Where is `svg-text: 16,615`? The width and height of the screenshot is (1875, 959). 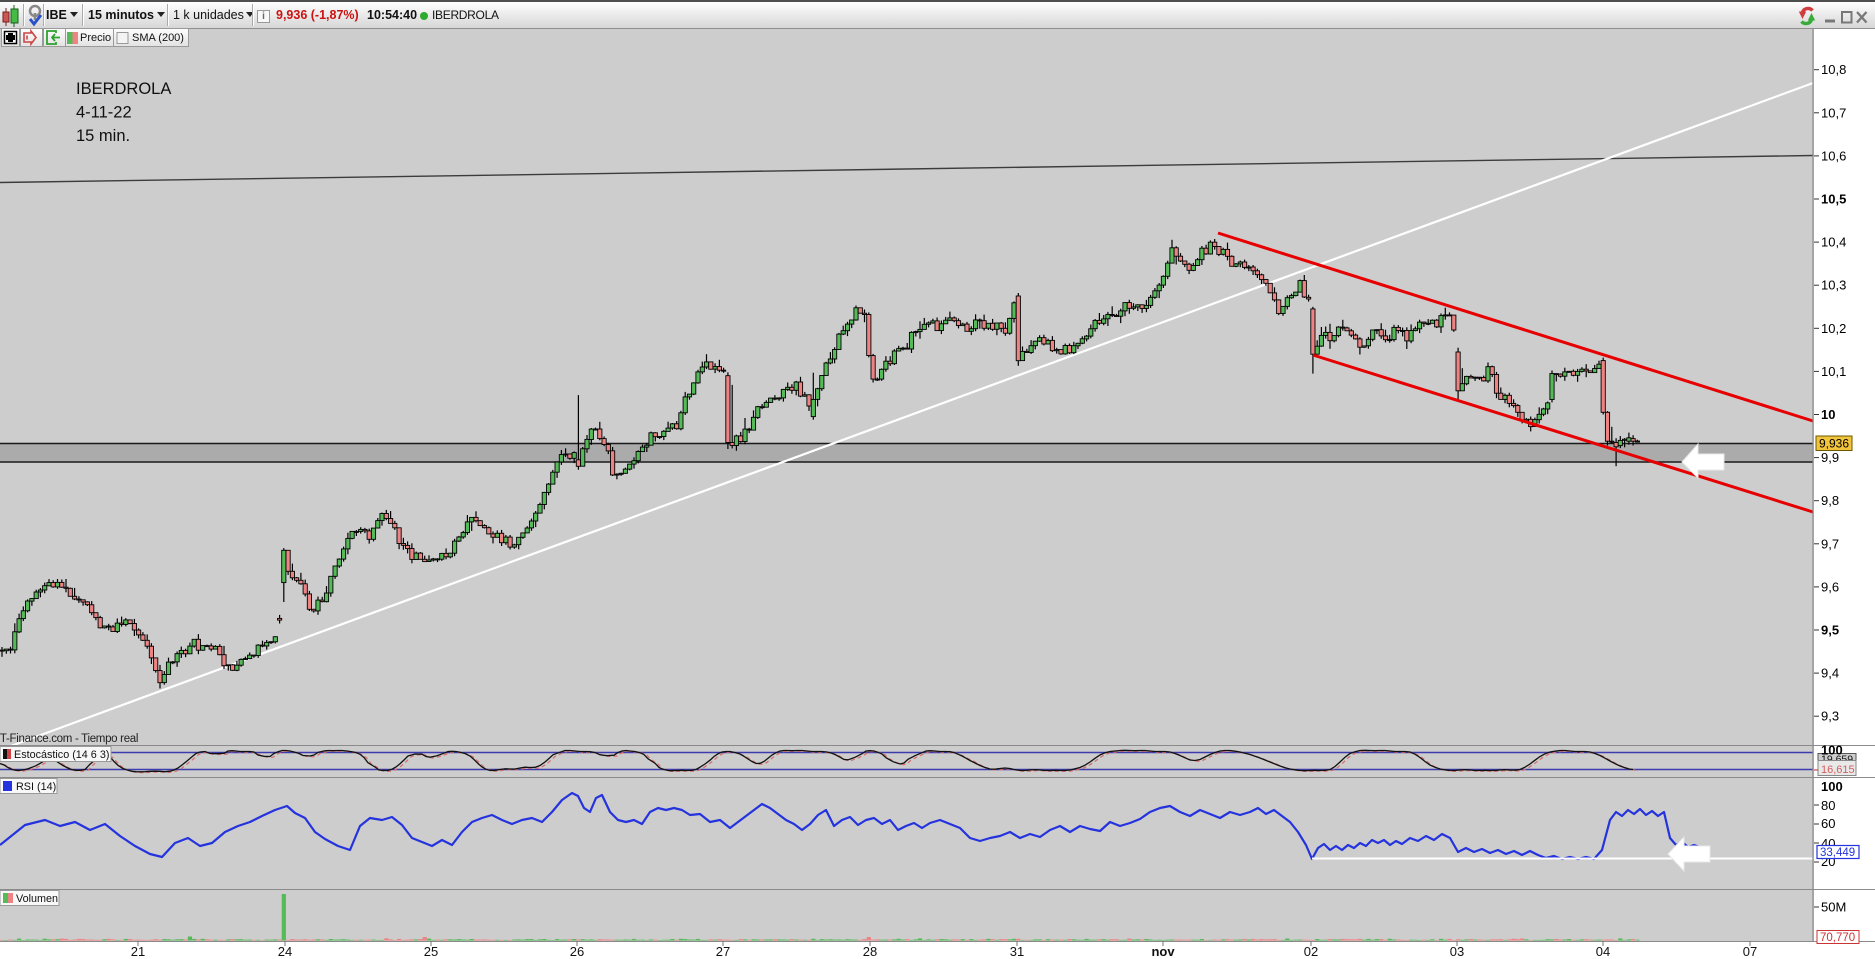 svg-text: 16,615 is located at coordinates (1838, 770).